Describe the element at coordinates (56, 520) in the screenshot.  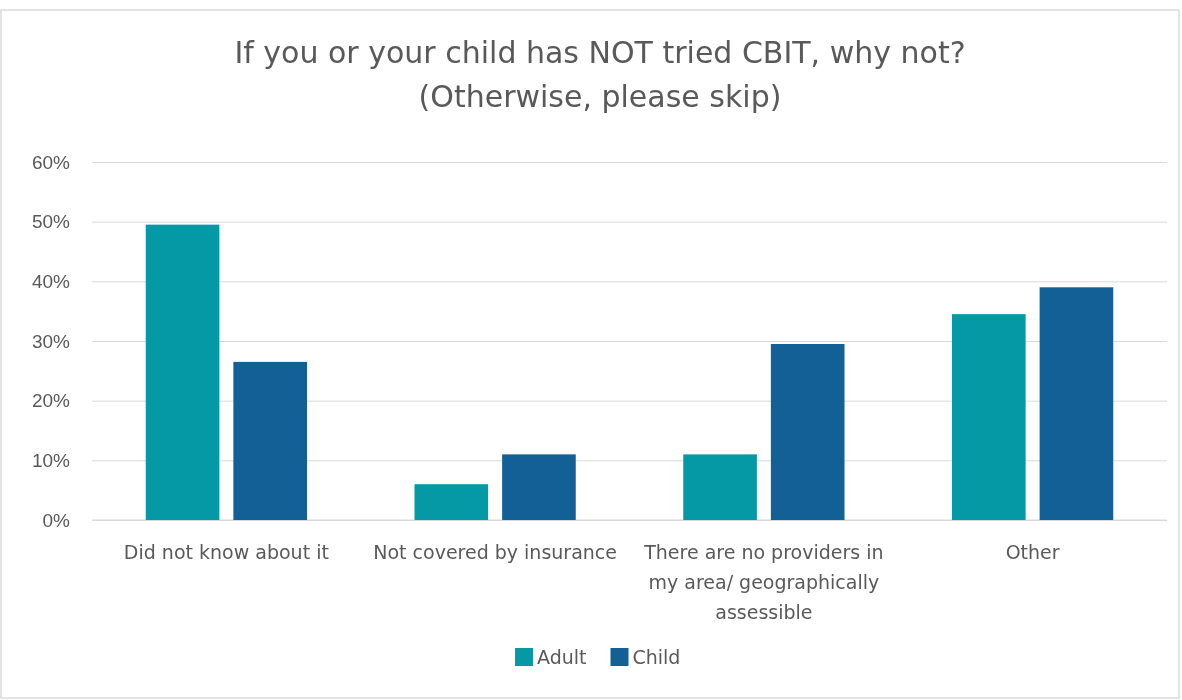
I see `y-tick-label: 0%` at that location.